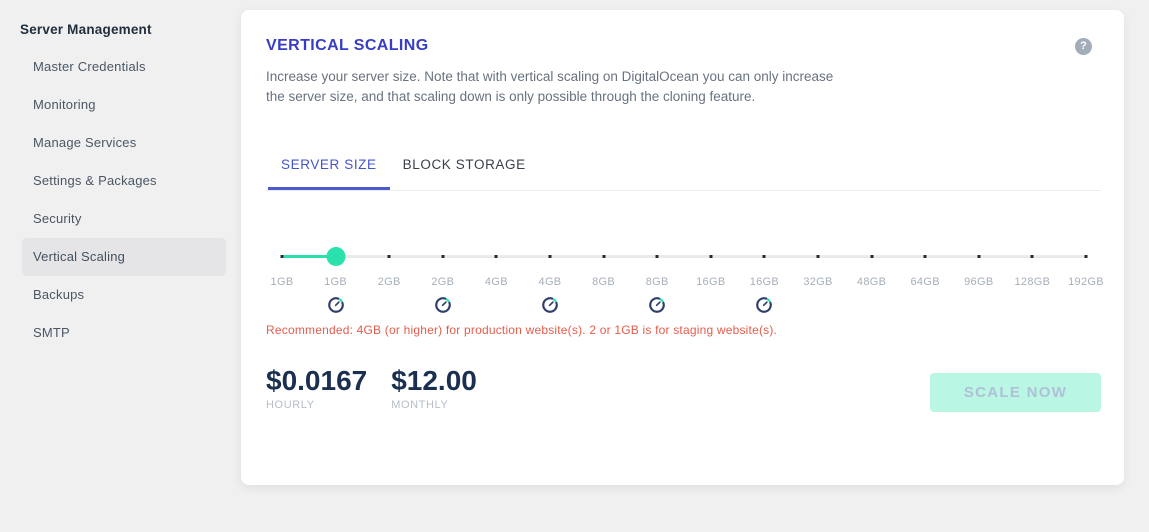  What do you see at coordinates (329, 173) in the screenshot?
I see `tab-server-size: SERVER SIZE` at bounding box center [329, 173].